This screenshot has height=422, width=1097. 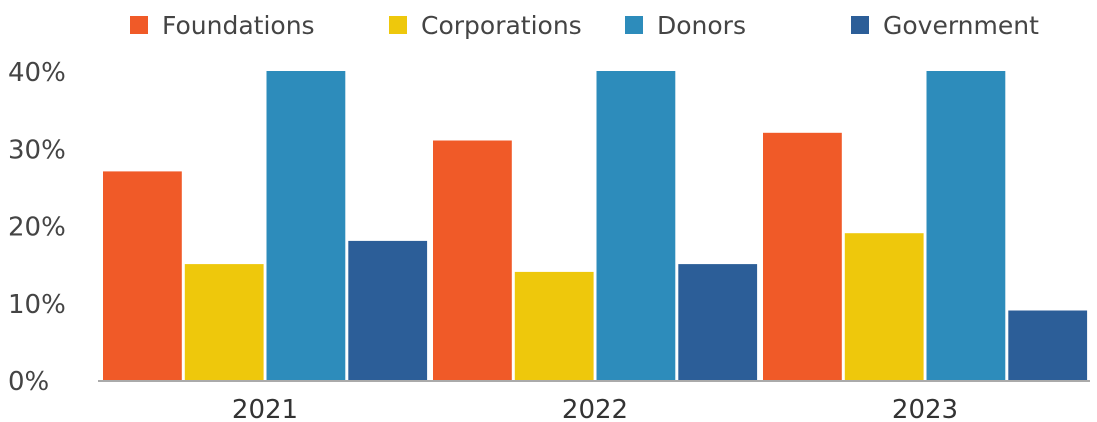 What do you see at coordinates (961, 25) in the screenshot?
I see `legend-label-government: Government` at bounding box center [961, 25].